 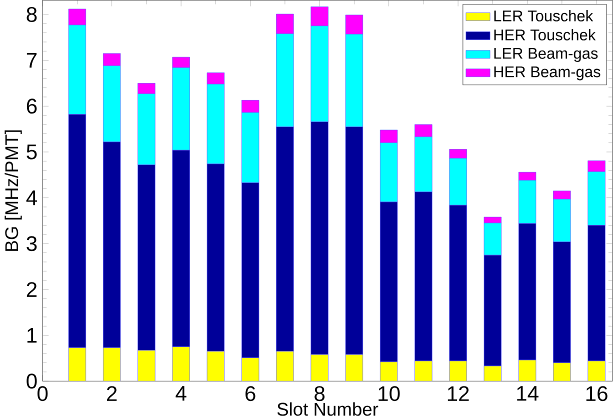 What do you see at coordinates (31, 14) in the screenshot?
I see `y-tick-label: 8` at bounding box center [31, 14].